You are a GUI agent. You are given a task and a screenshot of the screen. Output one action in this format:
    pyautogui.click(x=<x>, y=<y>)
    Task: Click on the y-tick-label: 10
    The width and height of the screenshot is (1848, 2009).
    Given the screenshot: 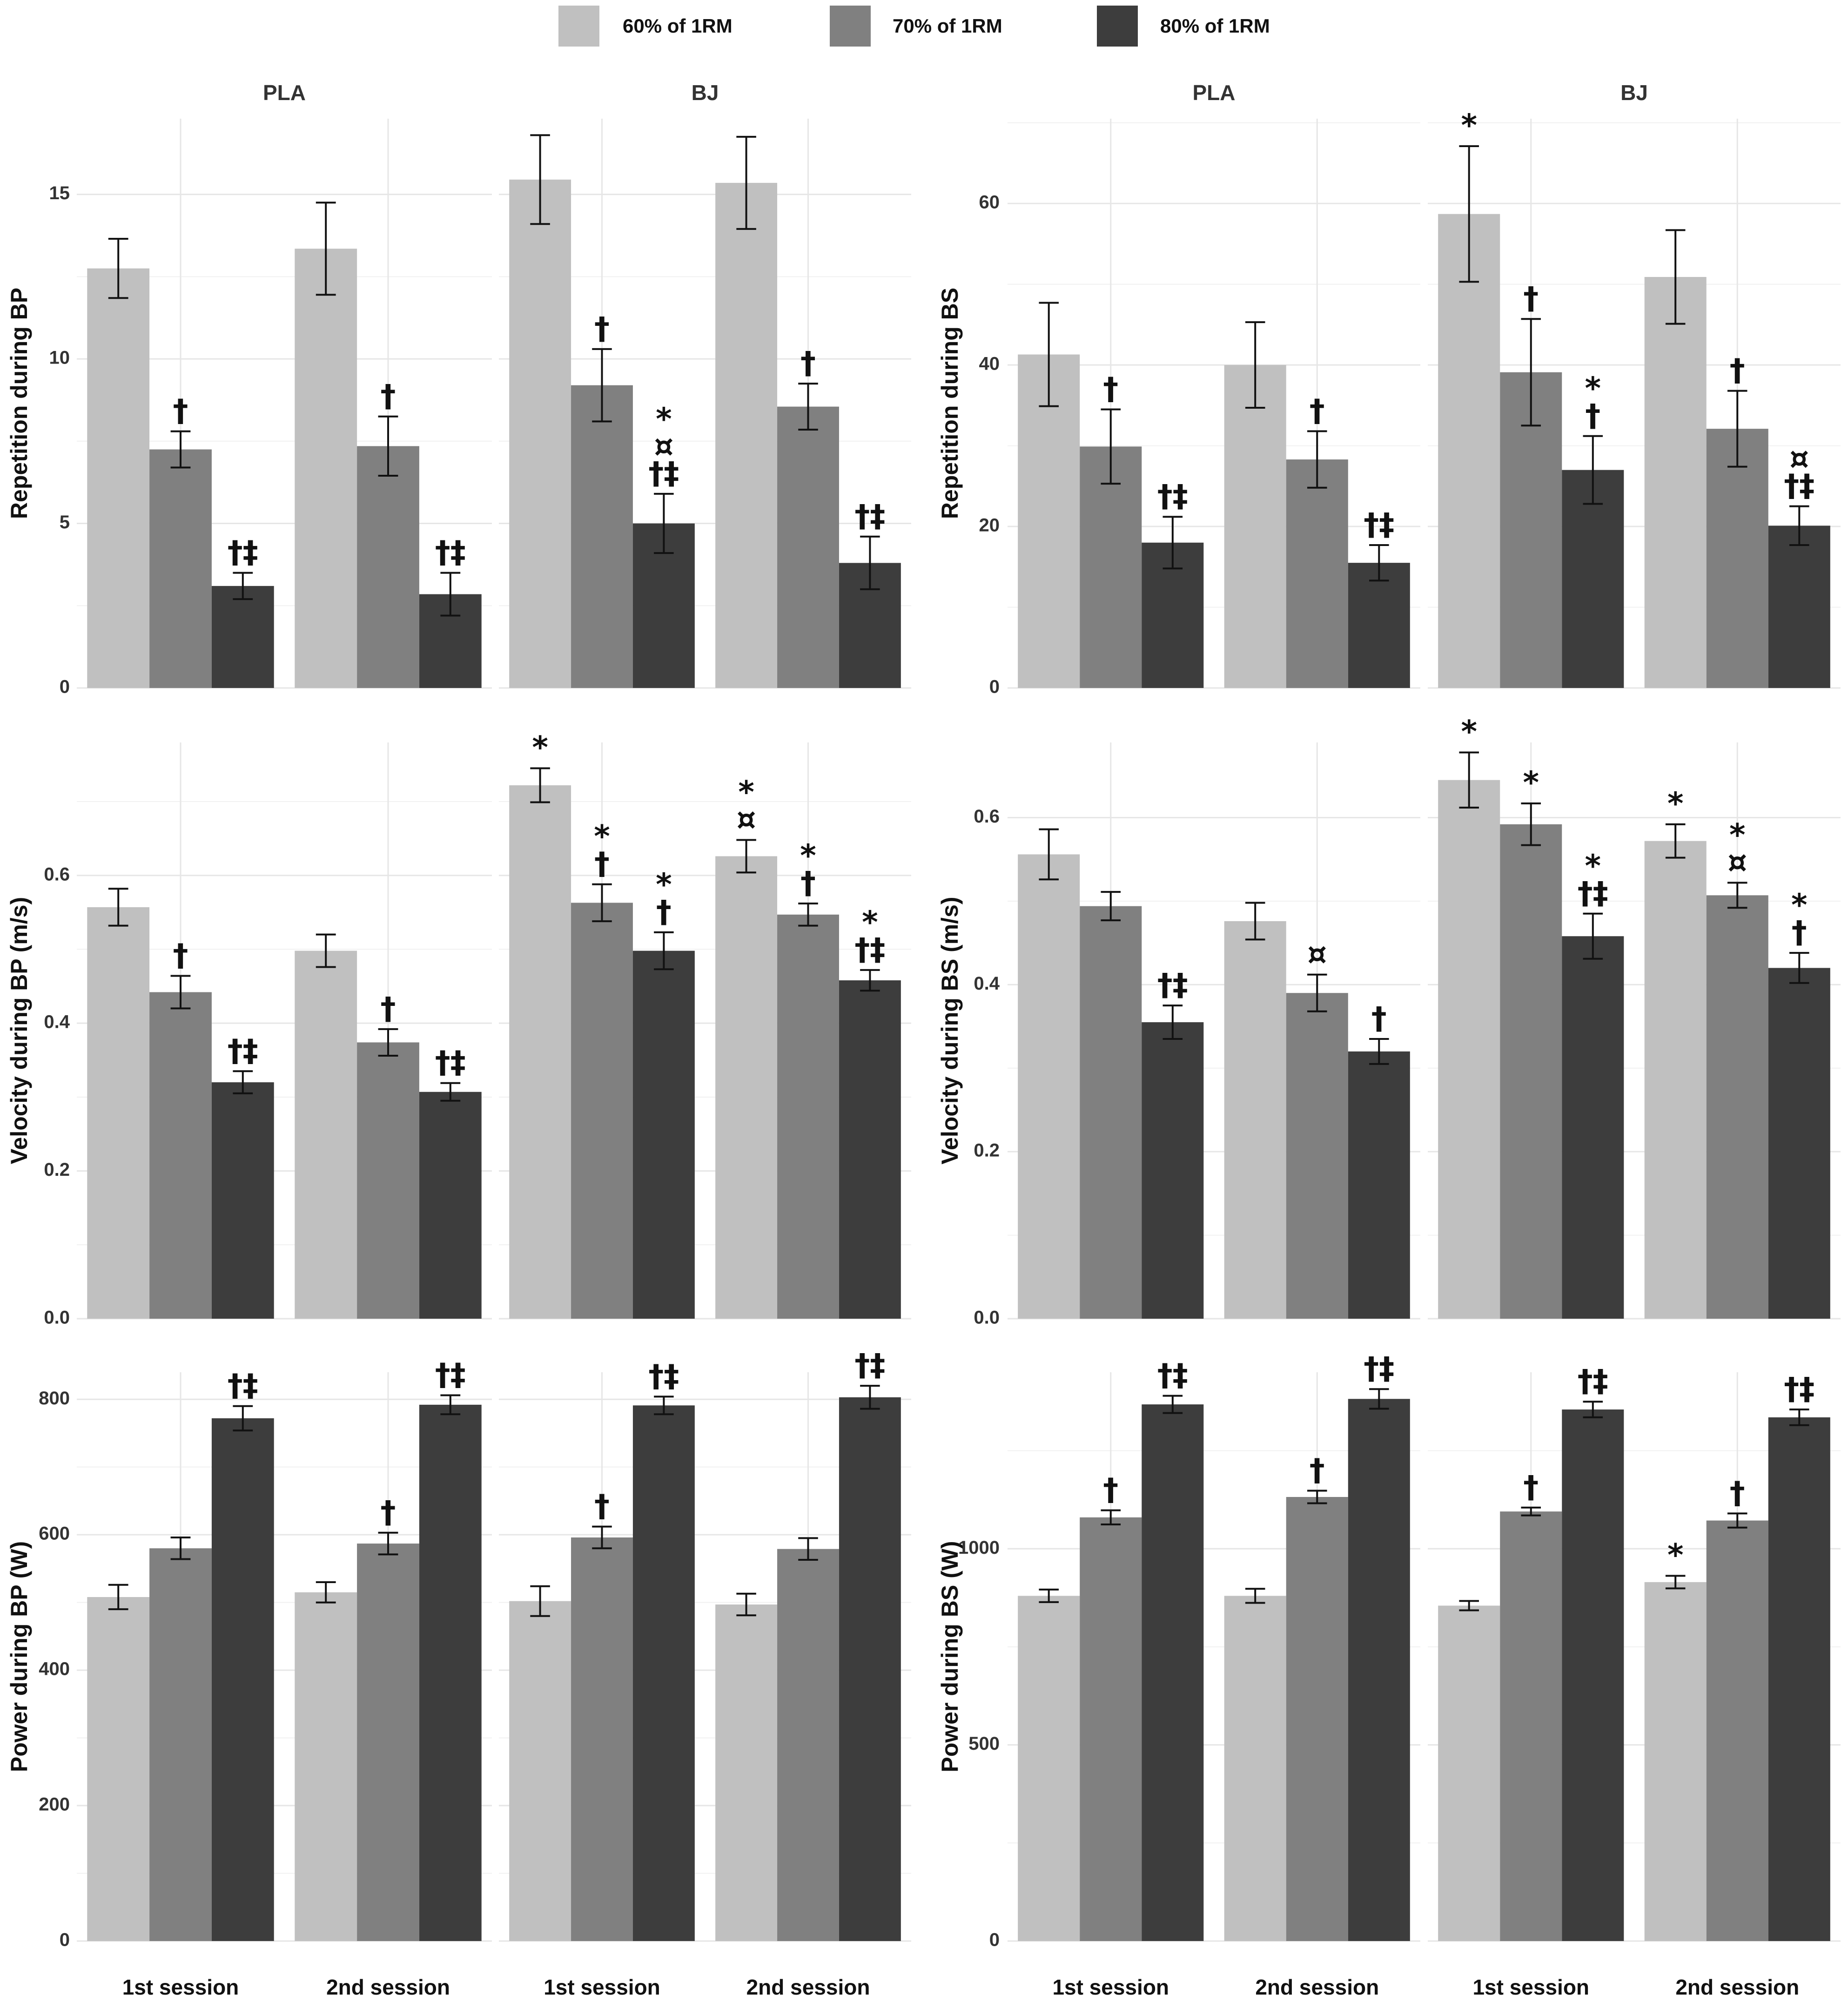 What is the action you would take?
    pyautogui.click(x=59, y=358)
    